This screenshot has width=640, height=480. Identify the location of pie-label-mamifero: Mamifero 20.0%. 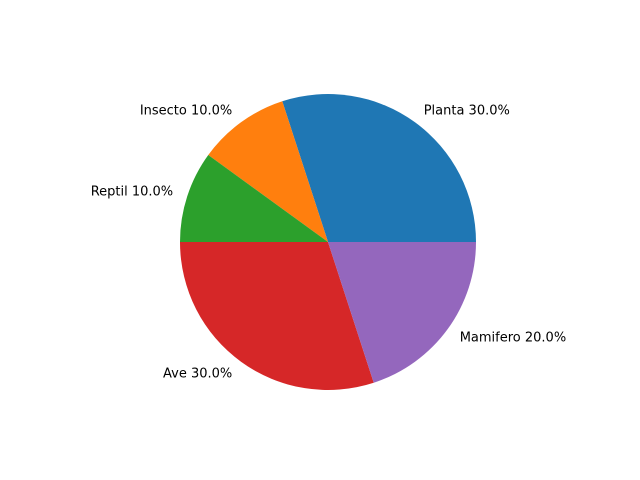
(513, 337).